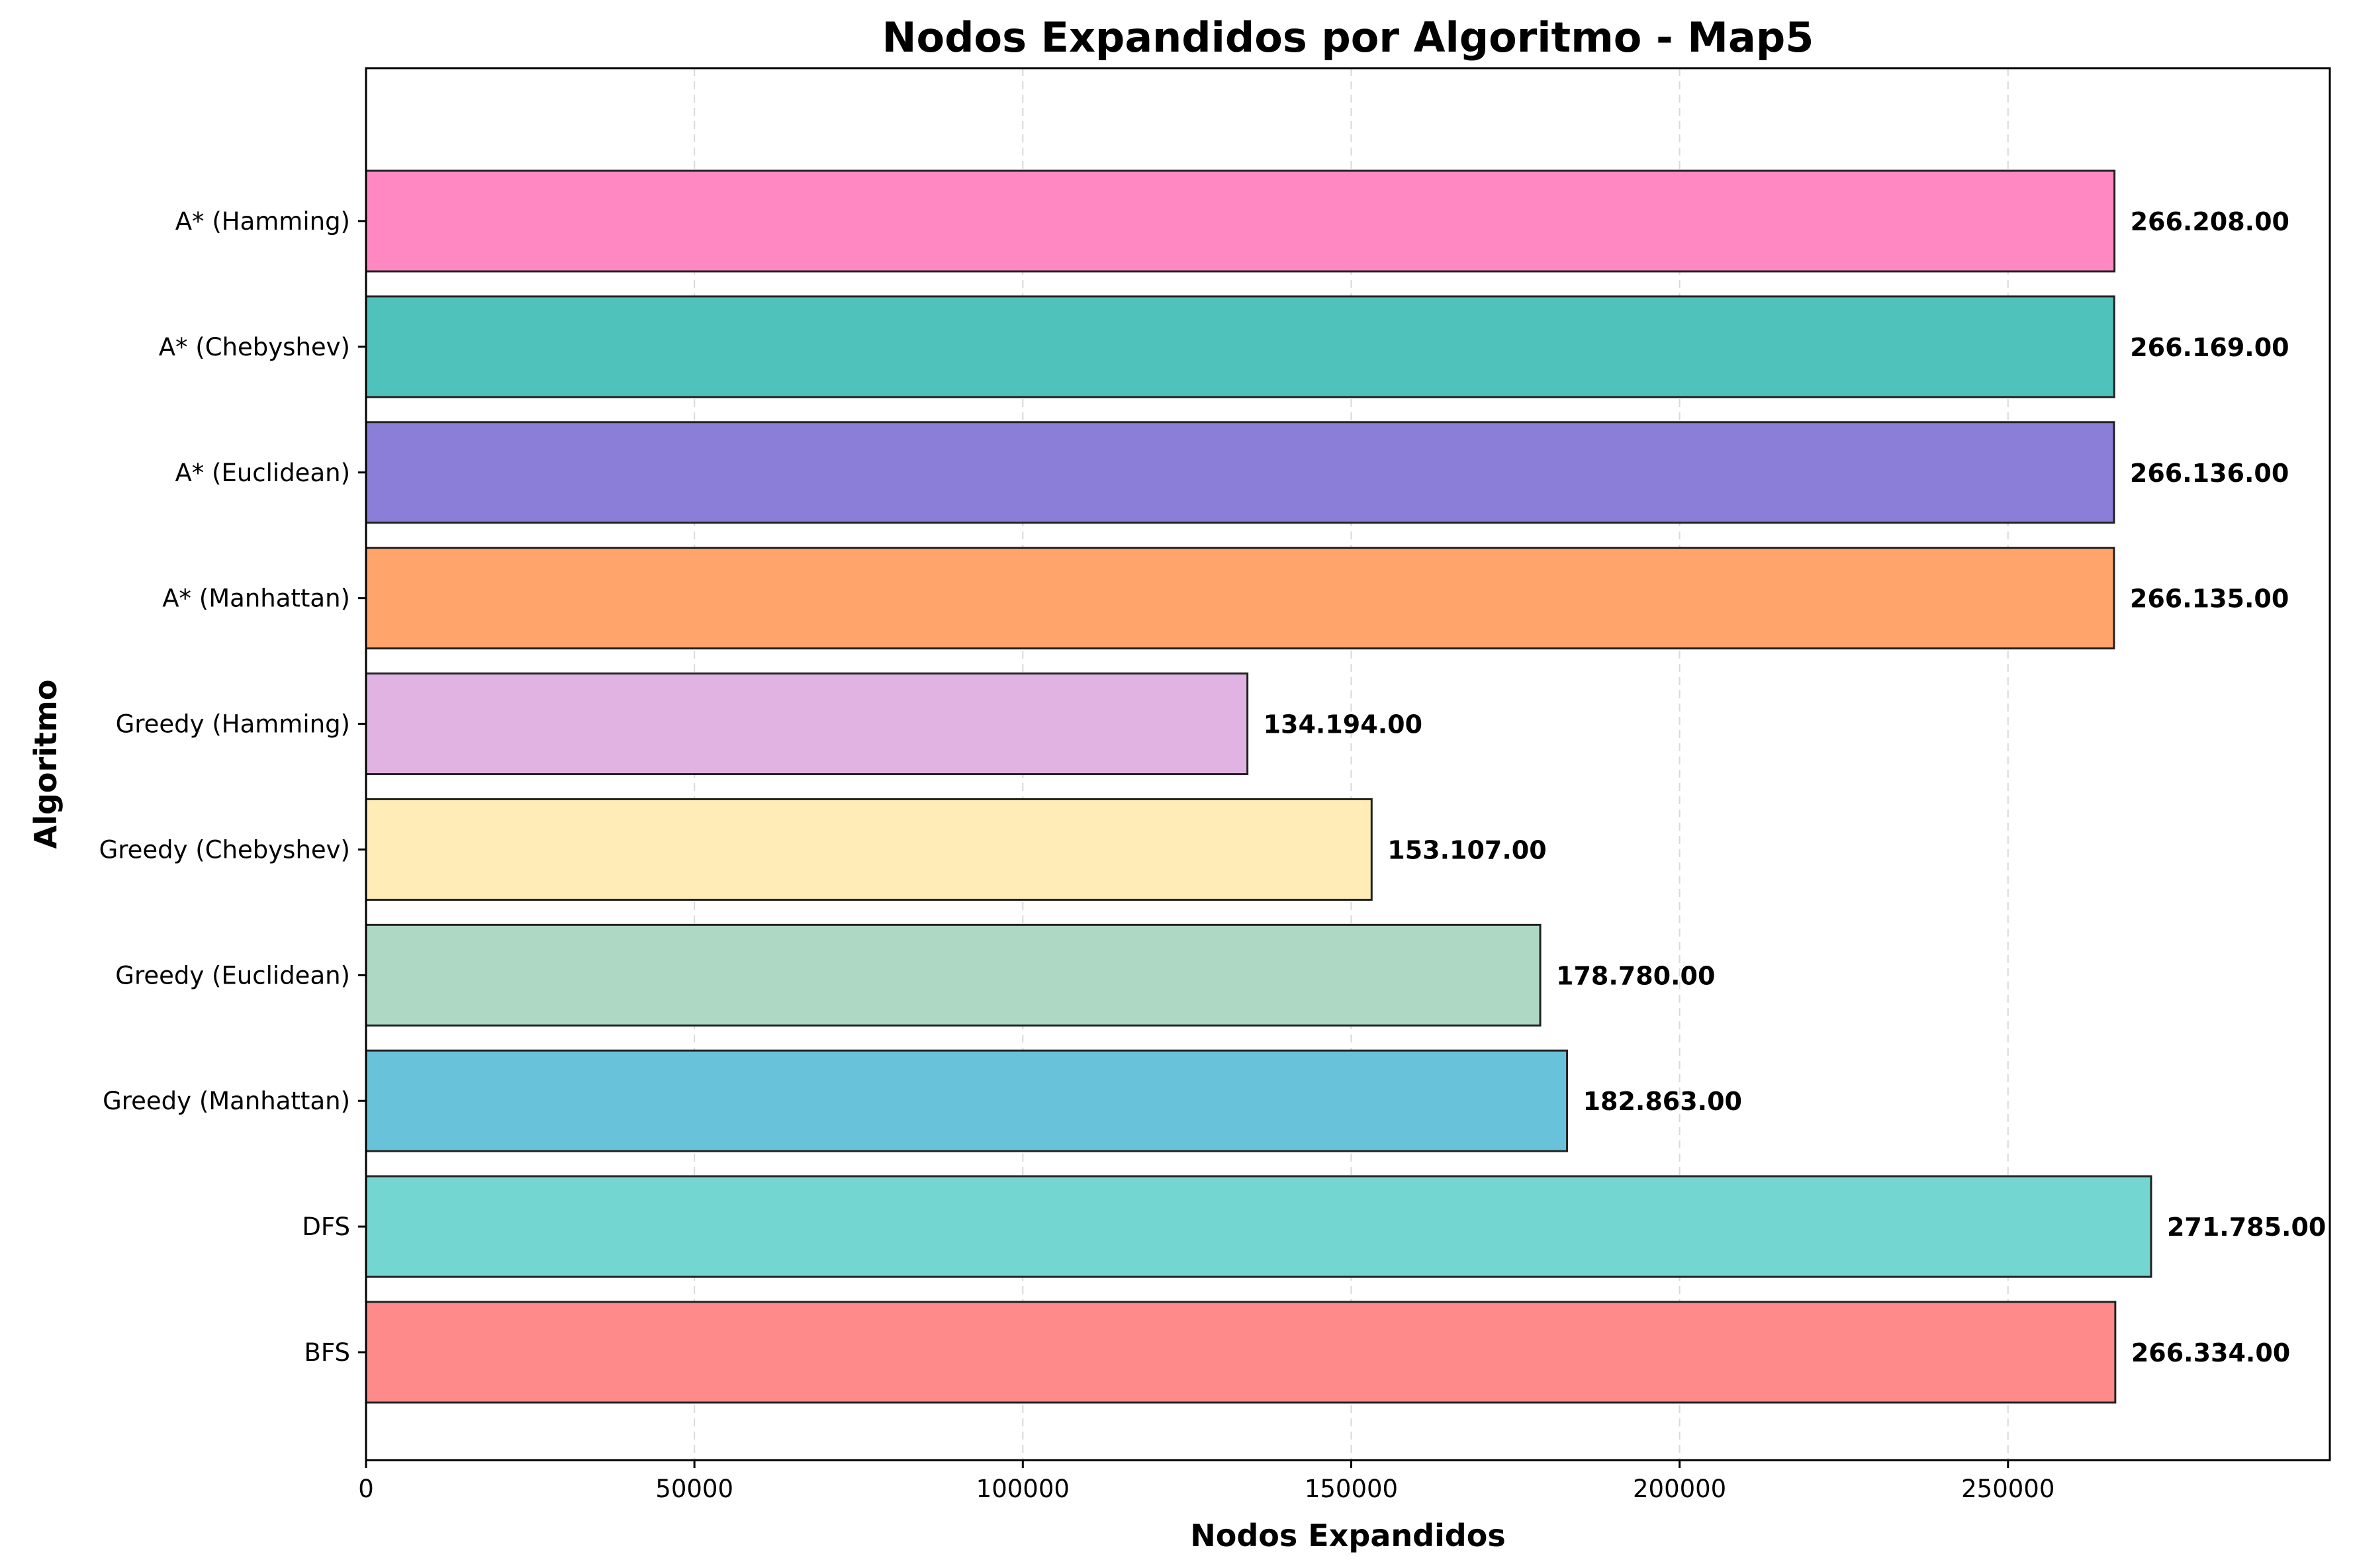 This screenshot has width=2353, height=1568. Describe the element at coordinates (1259, 1226) in the screenshot. I see `bar-dfs` at that location.